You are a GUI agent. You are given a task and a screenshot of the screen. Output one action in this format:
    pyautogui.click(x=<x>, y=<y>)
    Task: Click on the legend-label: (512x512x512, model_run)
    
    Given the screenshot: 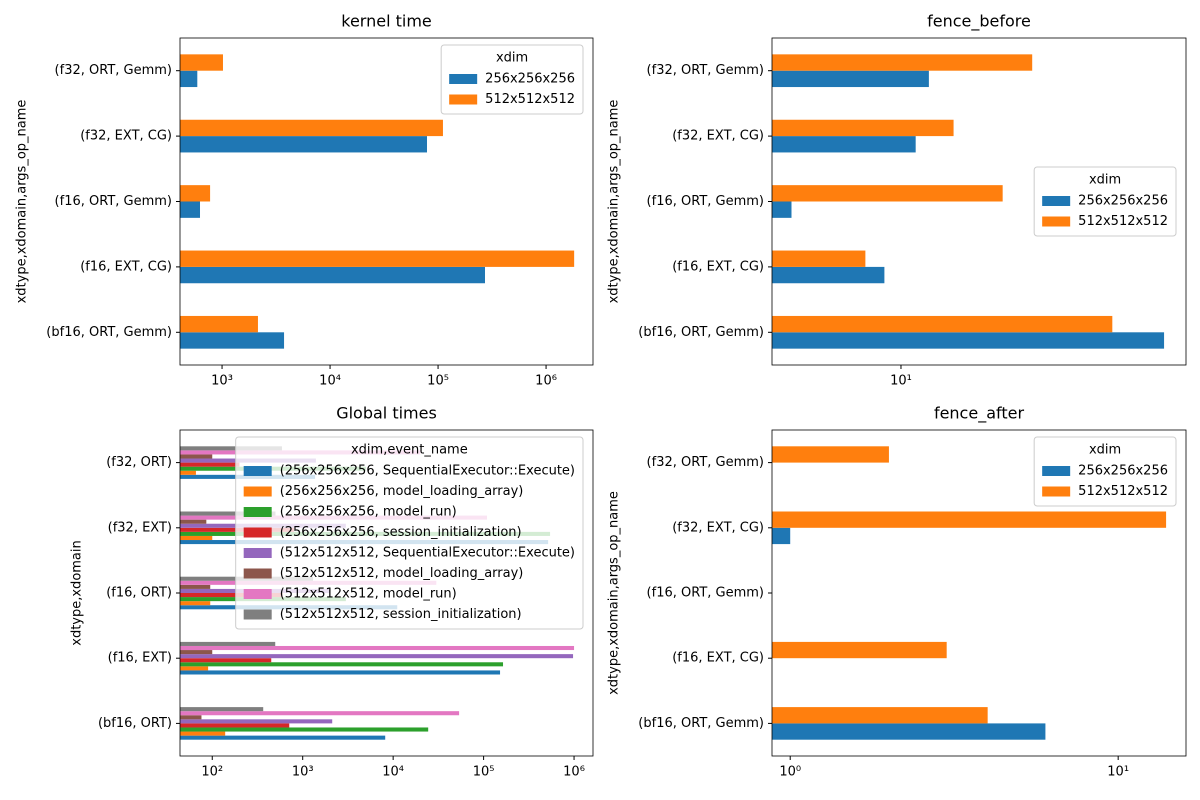 What is the action you would take?
    pyautogui.click(x=368, y=594)
    